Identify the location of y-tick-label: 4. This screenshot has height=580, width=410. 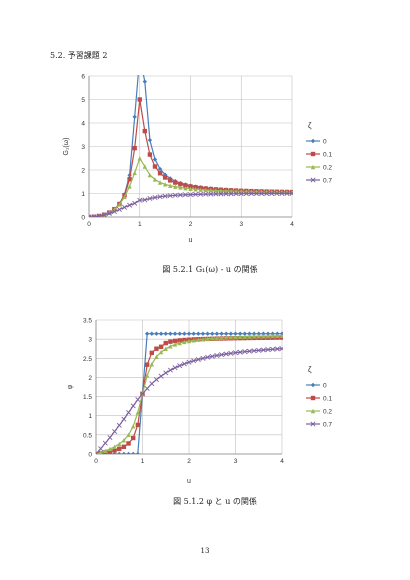
(83, 124).